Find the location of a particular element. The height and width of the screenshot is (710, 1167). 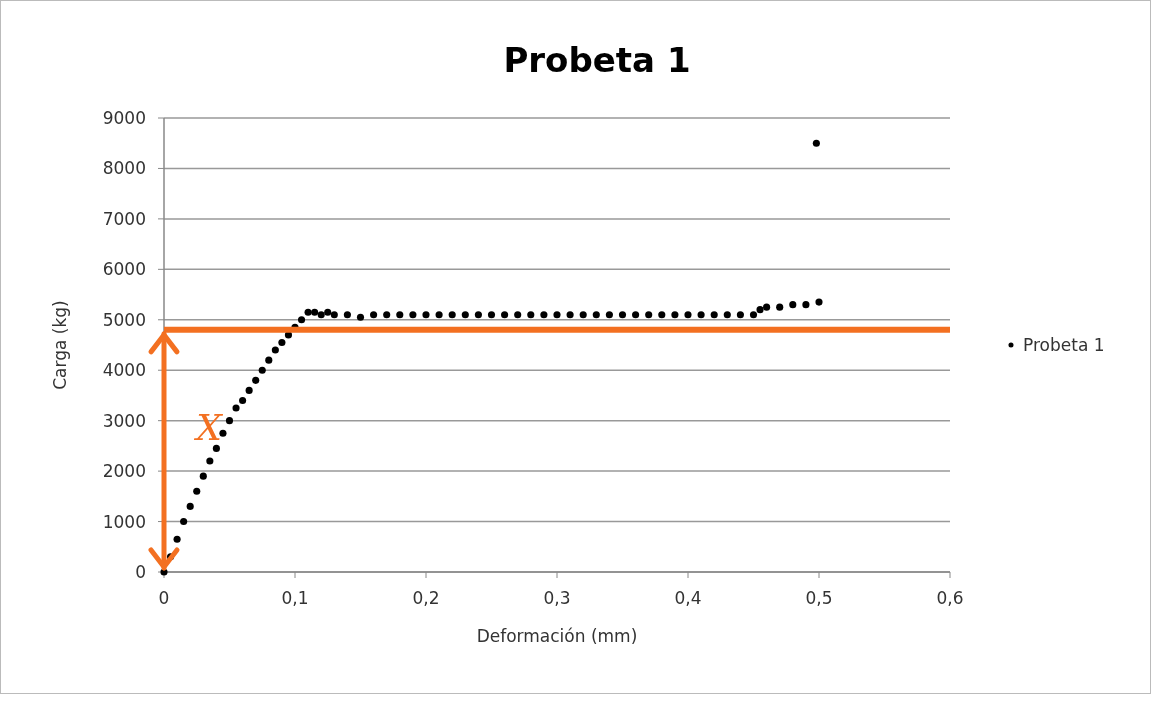

y-tick-label: 4000 is located at coordinates (124, 370).